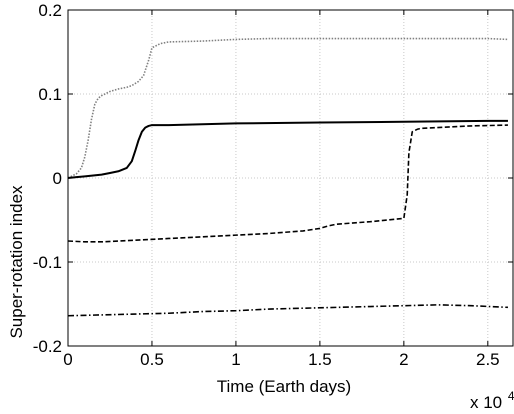 This screenshot has height=414, width=514. What do you see at coordinates (403, 359) in the screenshot?
I see `x-tick-label: 2` at bounding box center [403, 359].